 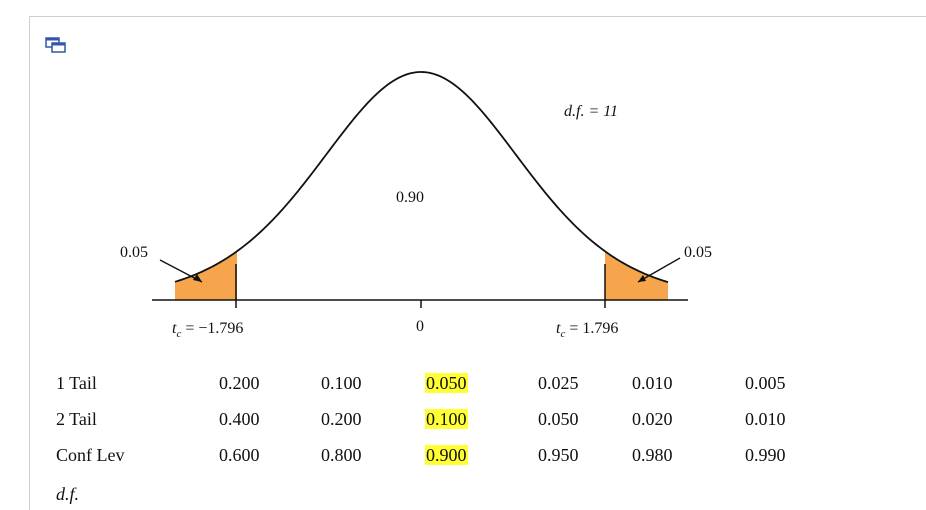 What do you see at coordinates (207, 330) in the screenshot?
I see `left-critical-value: tc = −1.796` at bounding box center [207, 330].